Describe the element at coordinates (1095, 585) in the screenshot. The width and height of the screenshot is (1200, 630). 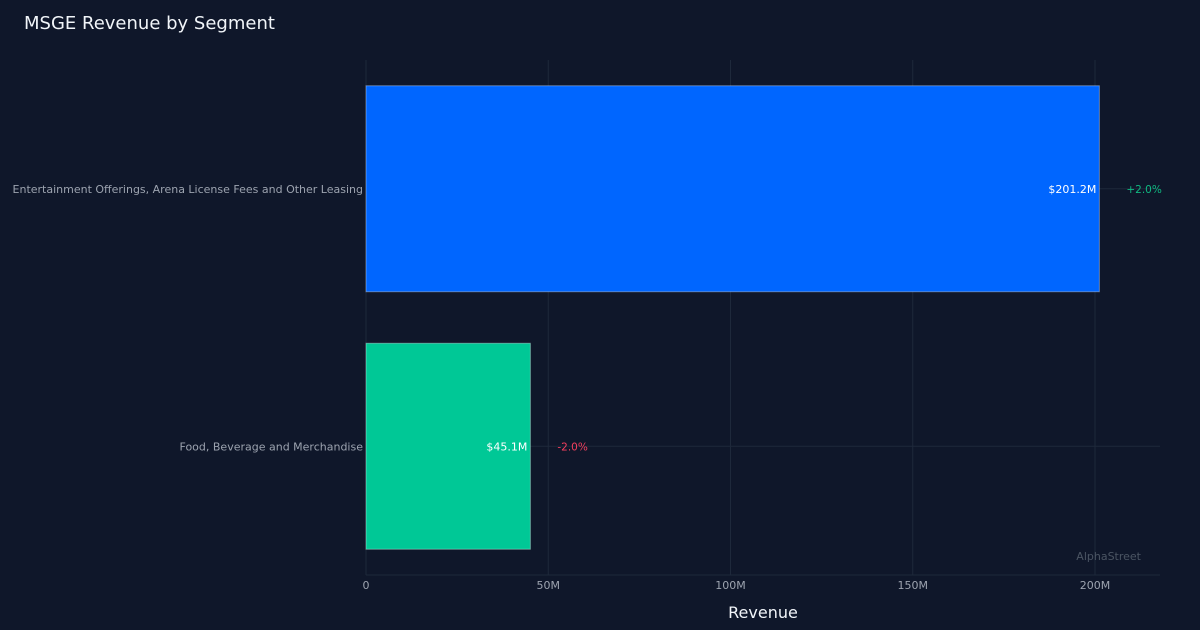
I see `x-tick-label: 200M` at that location.